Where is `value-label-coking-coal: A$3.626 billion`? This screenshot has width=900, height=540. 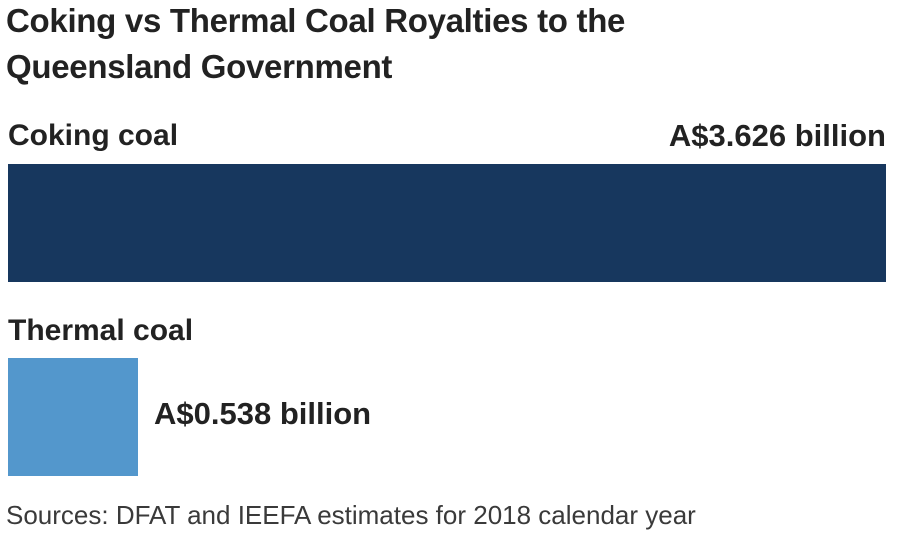 value-label-coking-coal: A$3.626 billion is located at coordinates (777, 135).